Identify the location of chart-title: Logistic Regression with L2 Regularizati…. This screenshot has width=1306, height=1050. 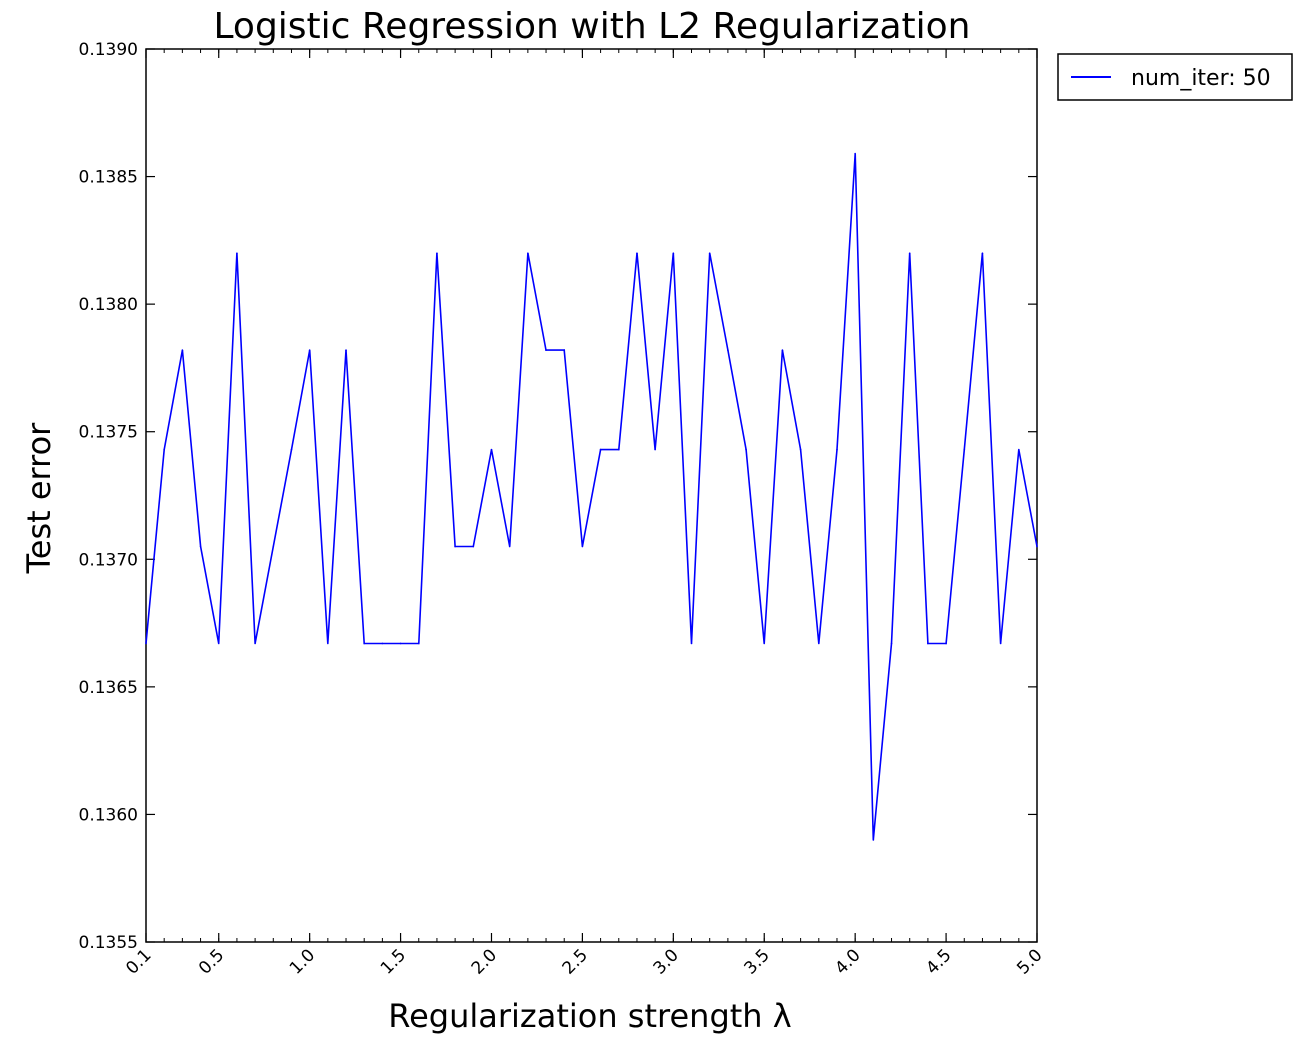
(592, 26).